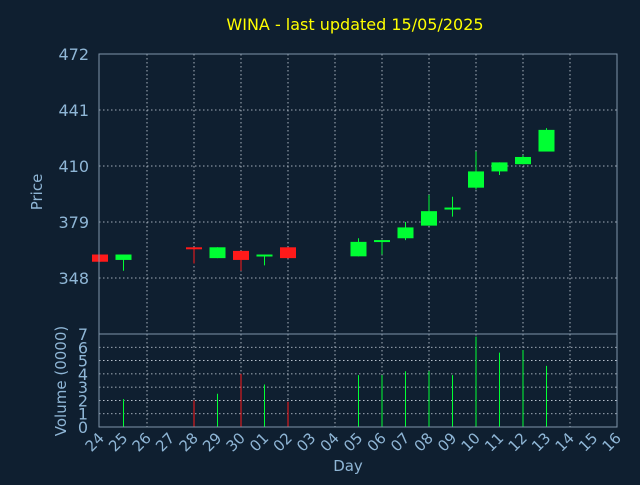  What do you see at coordinates (83, 347) in the screenshot?
I see `volume-tick-label: 6` at bounding box center [83, 347].